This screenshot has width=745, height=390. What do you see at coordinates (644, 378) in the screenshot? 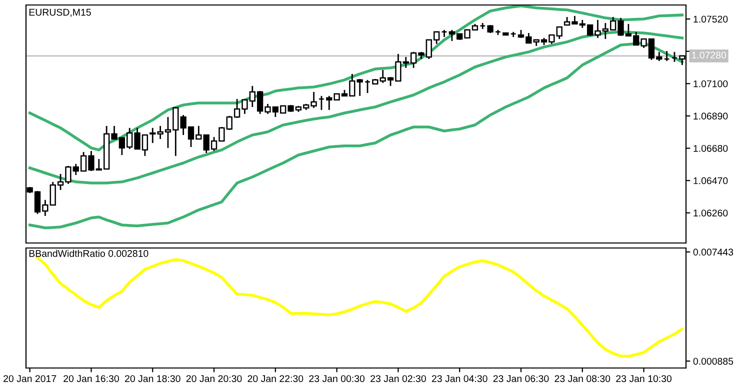
I see `x-tick-label: 23 Jan 10:30` at bounding box center [644, 378].